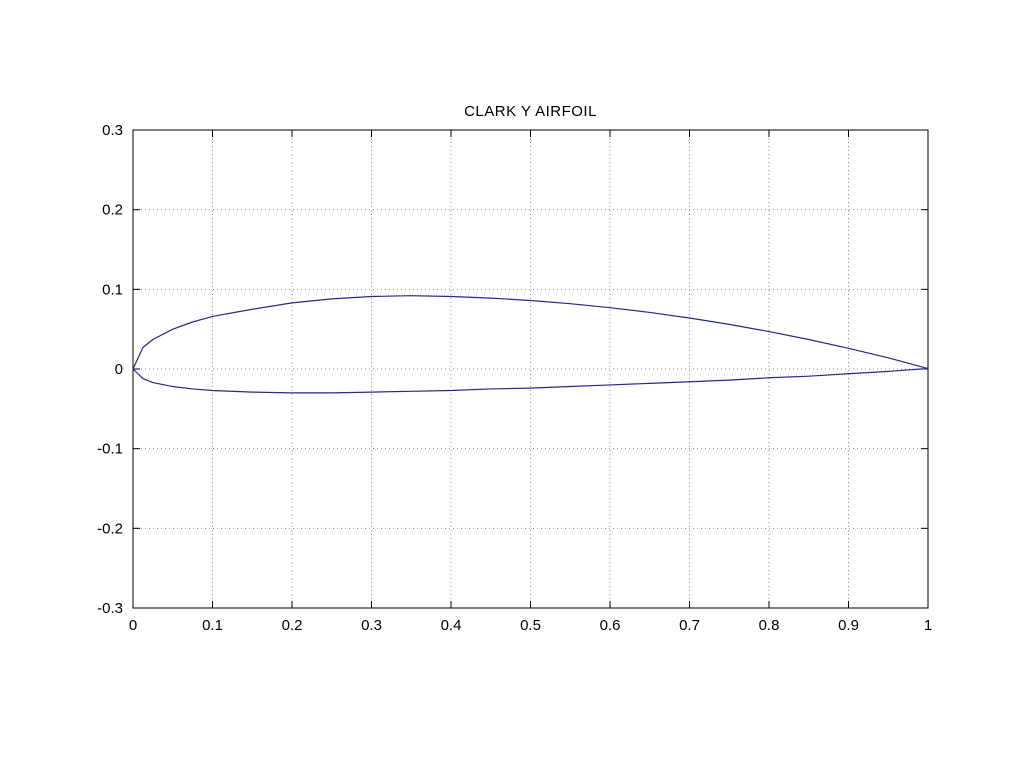 This screenshot has width=1024, height=768. Describe the element at coordinates (119, 369) in the screenshot. I see `y-tick-label: 0` at that location.